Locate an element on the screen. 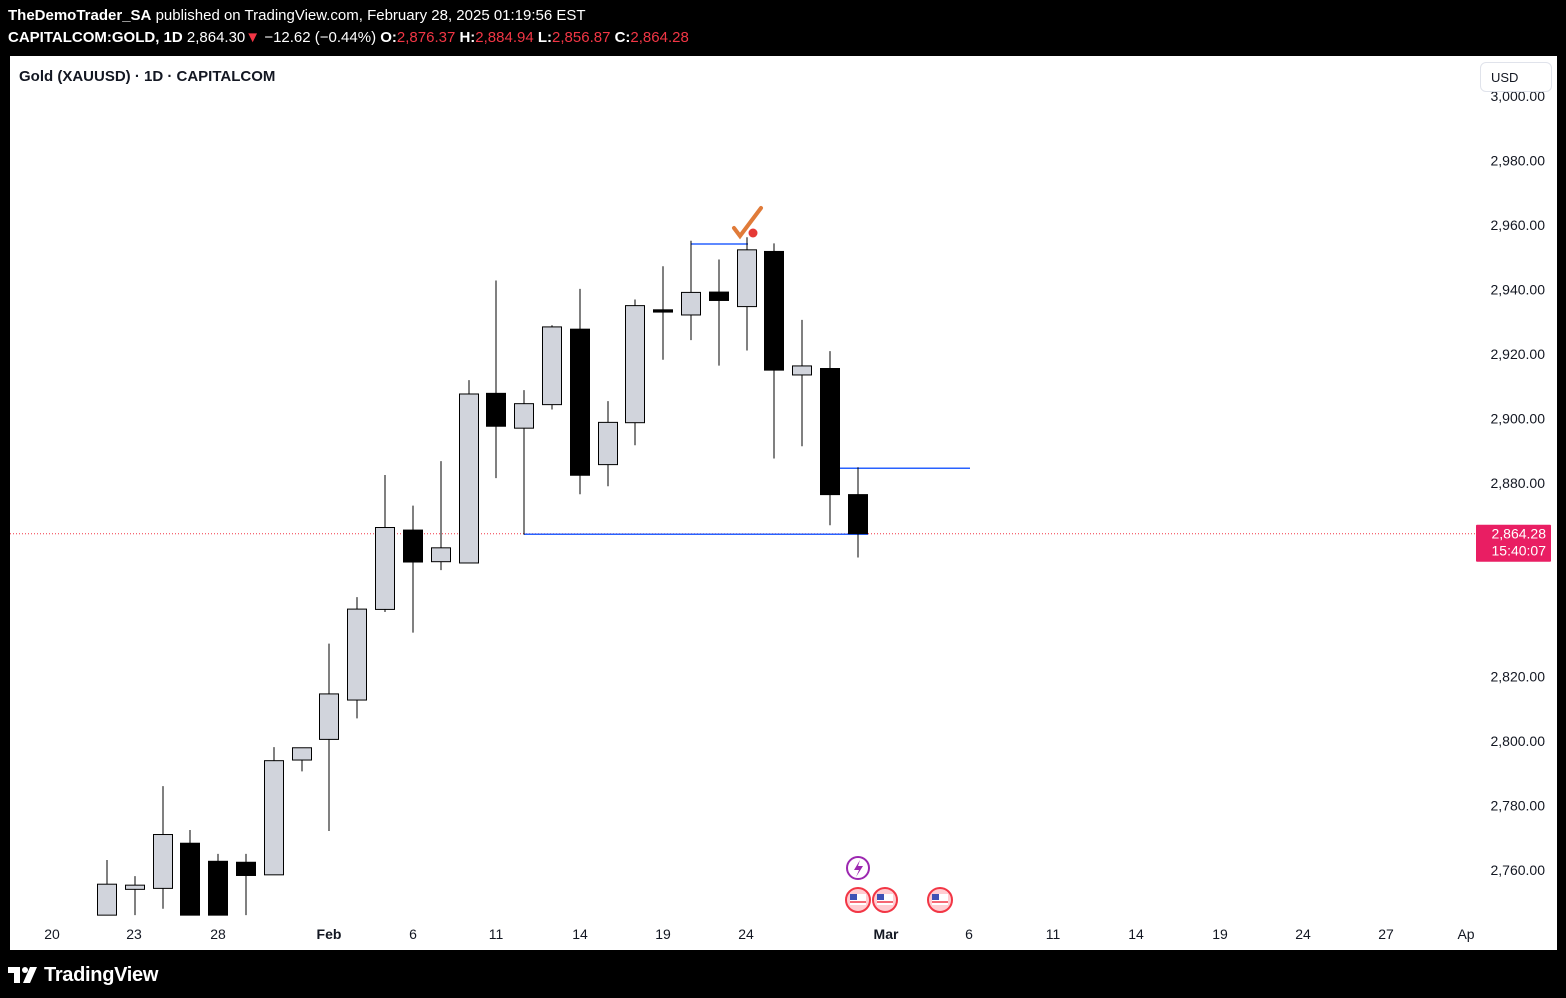 The image size is (1566, 998). time-axis-label: Feb is located at coordinates (329, 934).